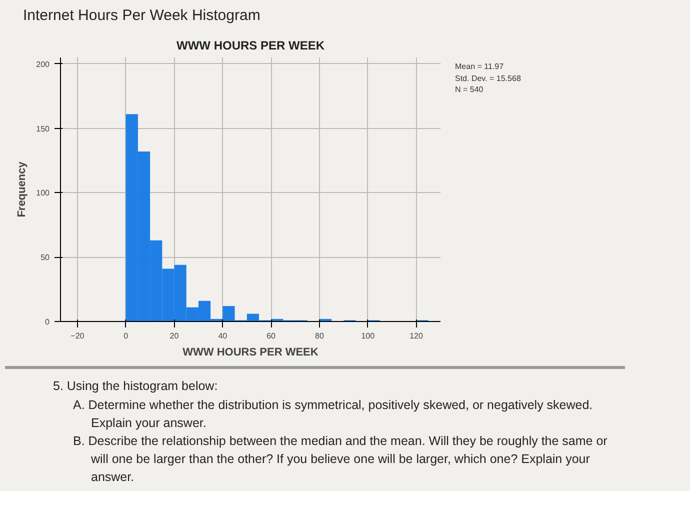 This screenshot has width=700, height=532. What do you see at coordinates (488, 78) in the screenshot?
I see `text: Mean = 11.97 Std. Dev. = 15.568 N = 540` at bounding box center [488, 78].